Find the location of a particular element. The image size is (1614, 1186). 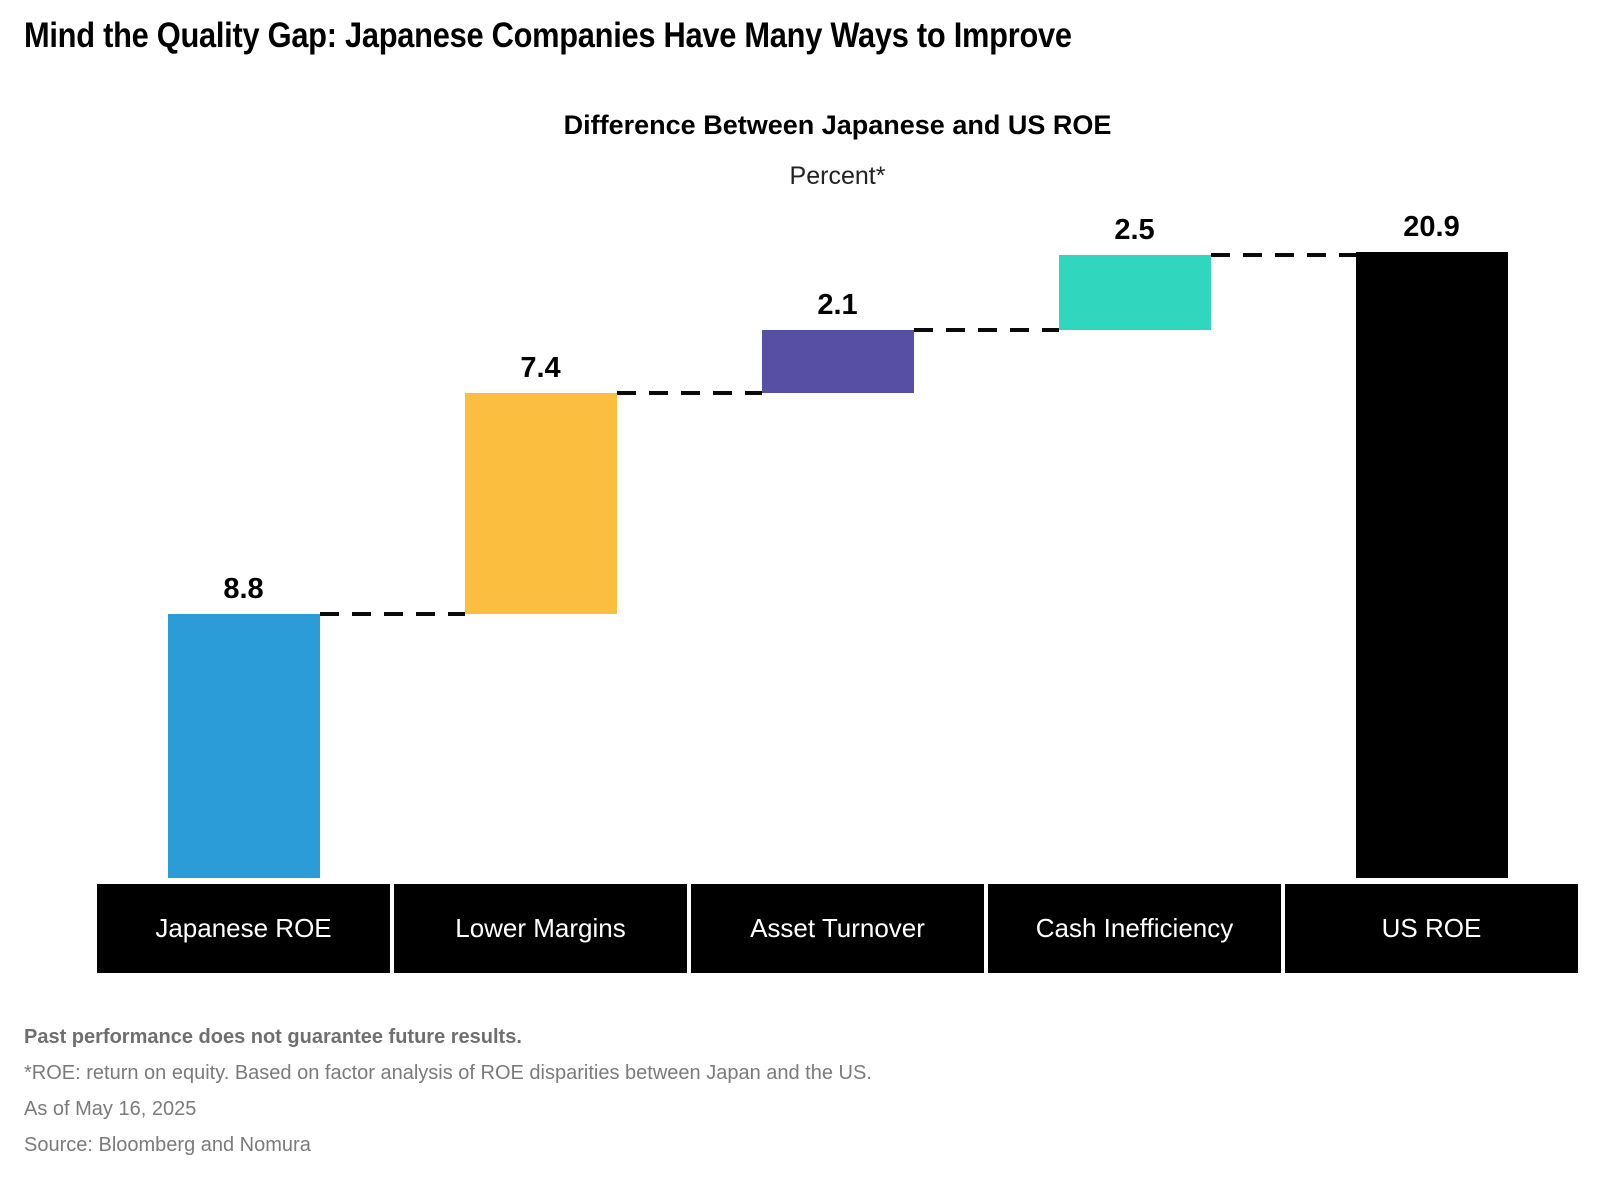

waterfall-bar-lower-margins is located at coordinates (540, 503).